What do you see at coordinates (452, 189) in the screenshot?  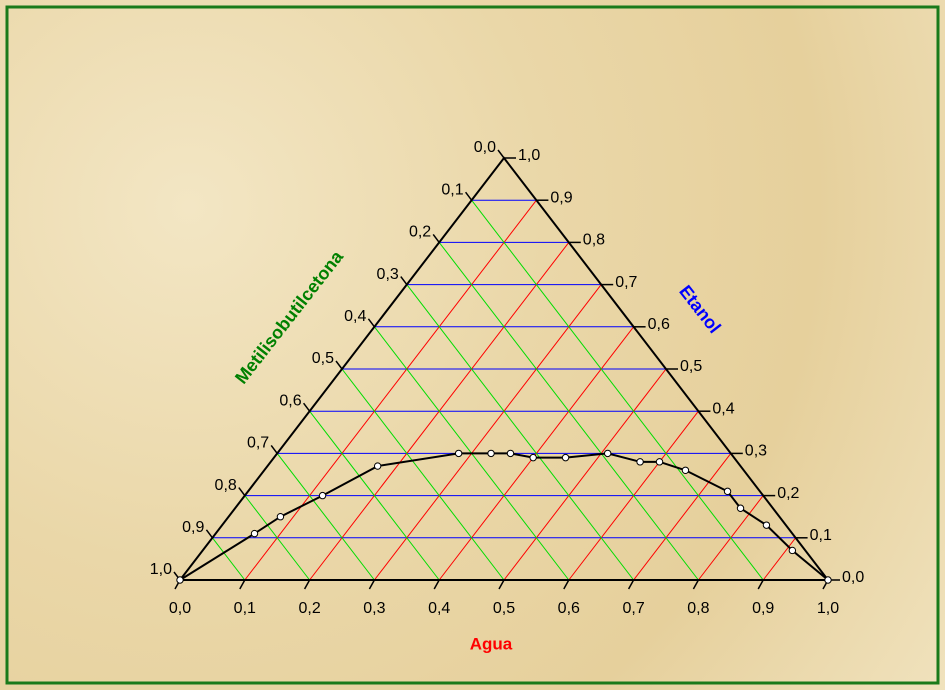 I see `left-tick-label: 0,1` at bounding box center [452, 189].